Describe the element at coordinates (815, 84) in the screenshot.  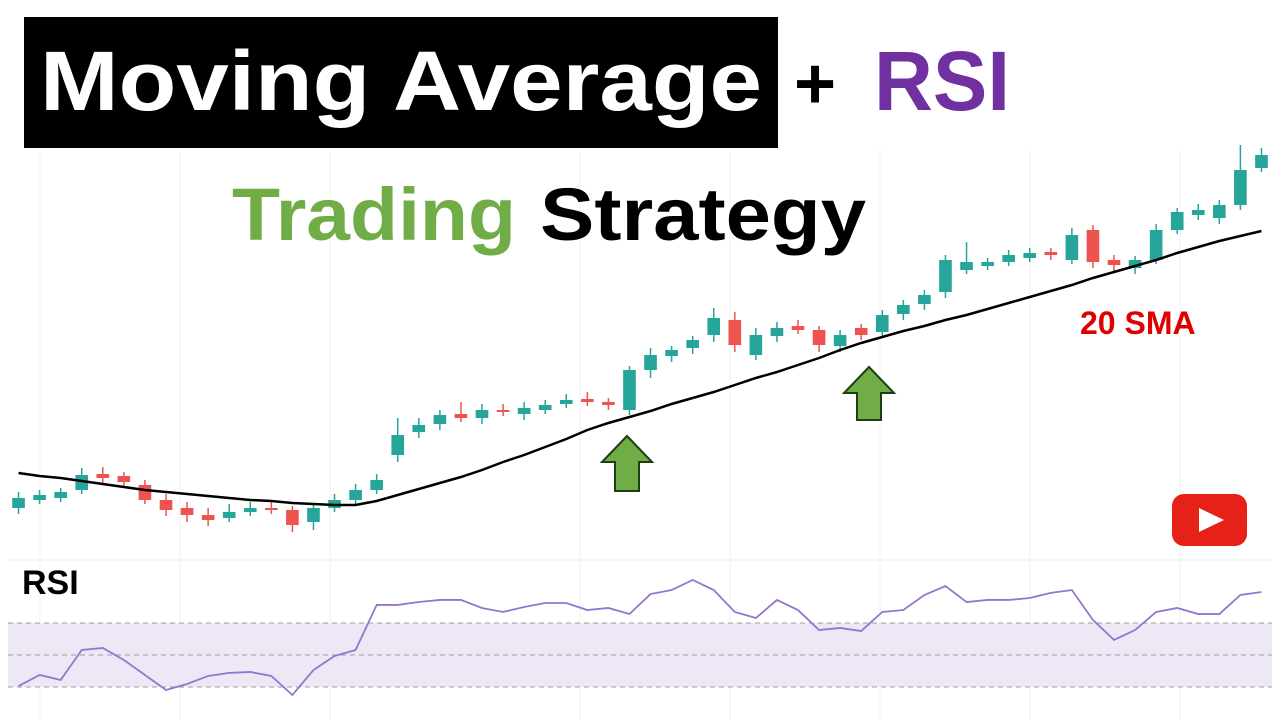
I see `title-plus: +` at that location.